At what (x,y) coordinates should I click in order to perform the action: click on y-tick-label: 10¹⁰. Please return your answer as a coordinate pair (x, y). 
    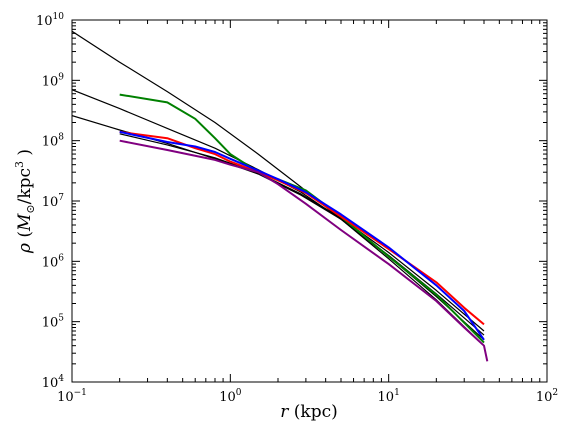
    Looking at the image, I should click on (50, 20).